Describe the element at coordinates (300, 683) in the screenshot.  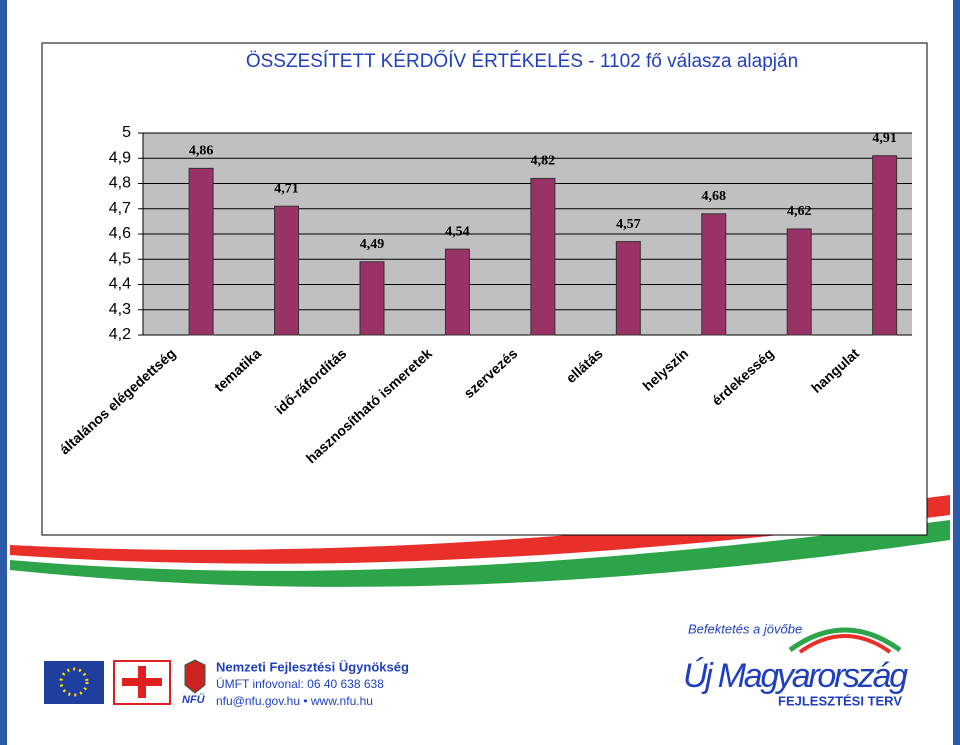
I see `agency-phone: ÚMFT infovonal: 06 40 638 638` at that location.